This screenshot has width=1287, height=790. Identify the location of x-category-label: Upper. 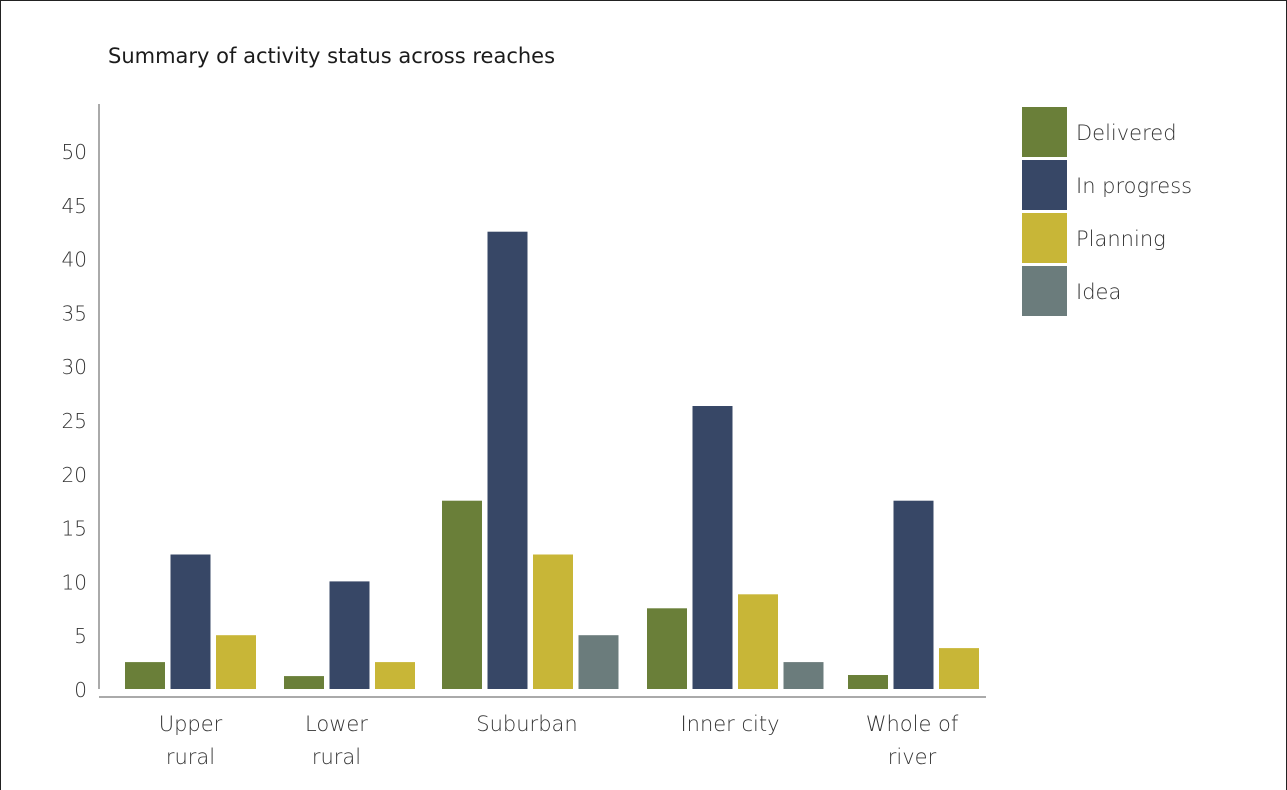
(191, 724).